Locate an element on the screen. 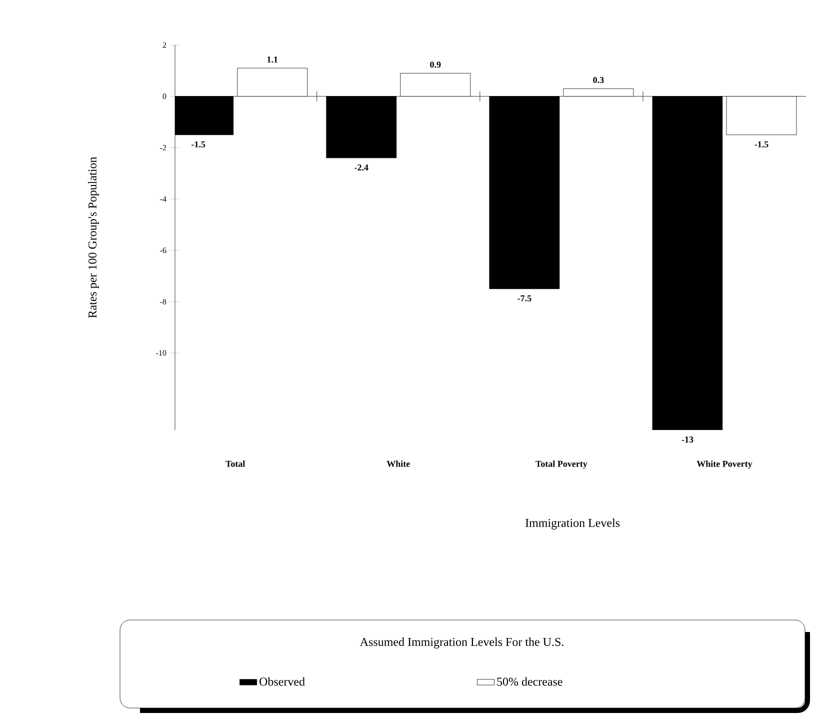 This screenshot has height=717, width=837. x-tick-label: White is located at coordinates (398, 463).